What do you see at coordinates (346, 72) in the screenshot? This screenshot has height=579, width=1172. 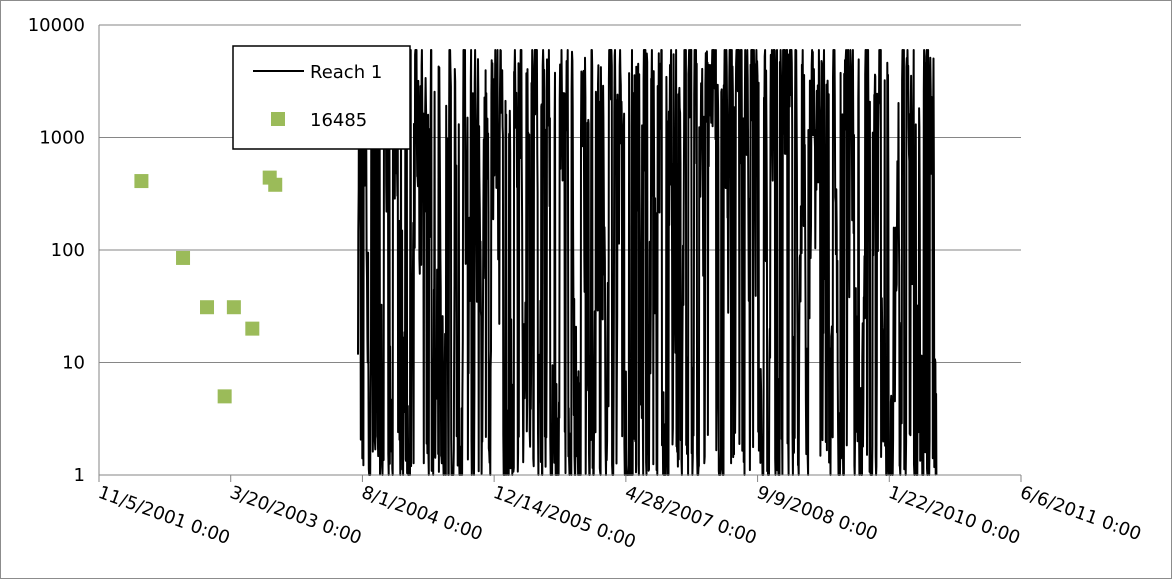 I see `legend-label-reach-1: Reach 1` at bounding box center [346, 72].